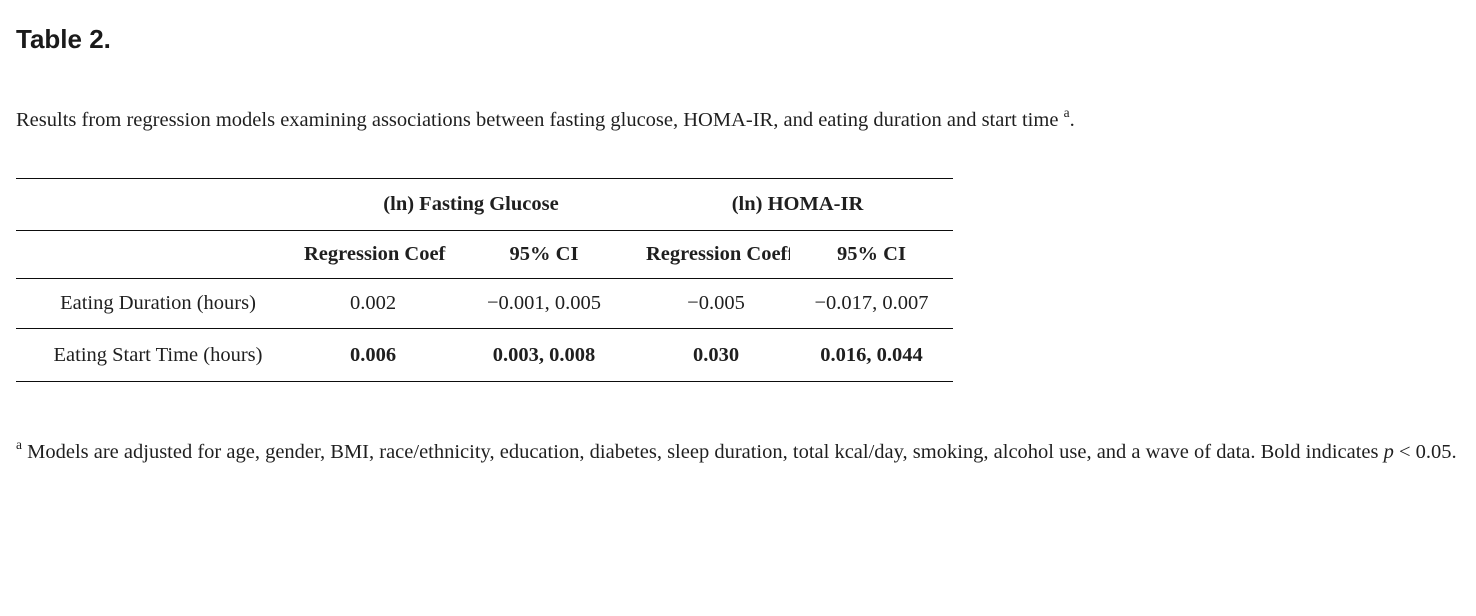 This screenshot has height=616, width=1476. Describe the element at coordinates (158, 354) in the screenshot. I see `row-label: Eating Start Time (hours)` at that location.